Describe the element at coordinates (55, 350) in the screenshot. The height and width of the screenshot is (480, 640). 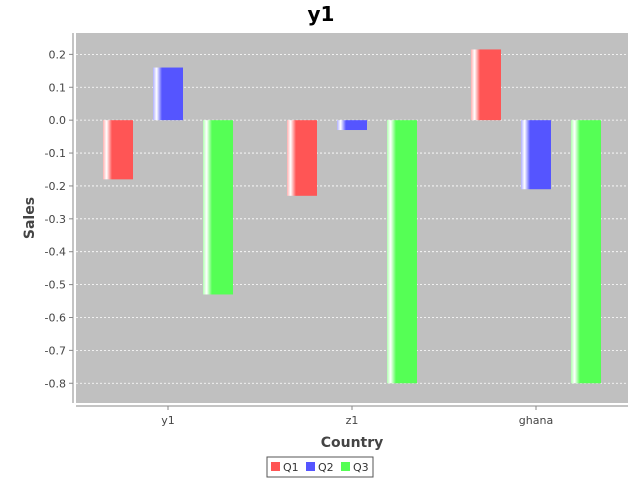
I see `y-tick-label: -0.7` at that location.